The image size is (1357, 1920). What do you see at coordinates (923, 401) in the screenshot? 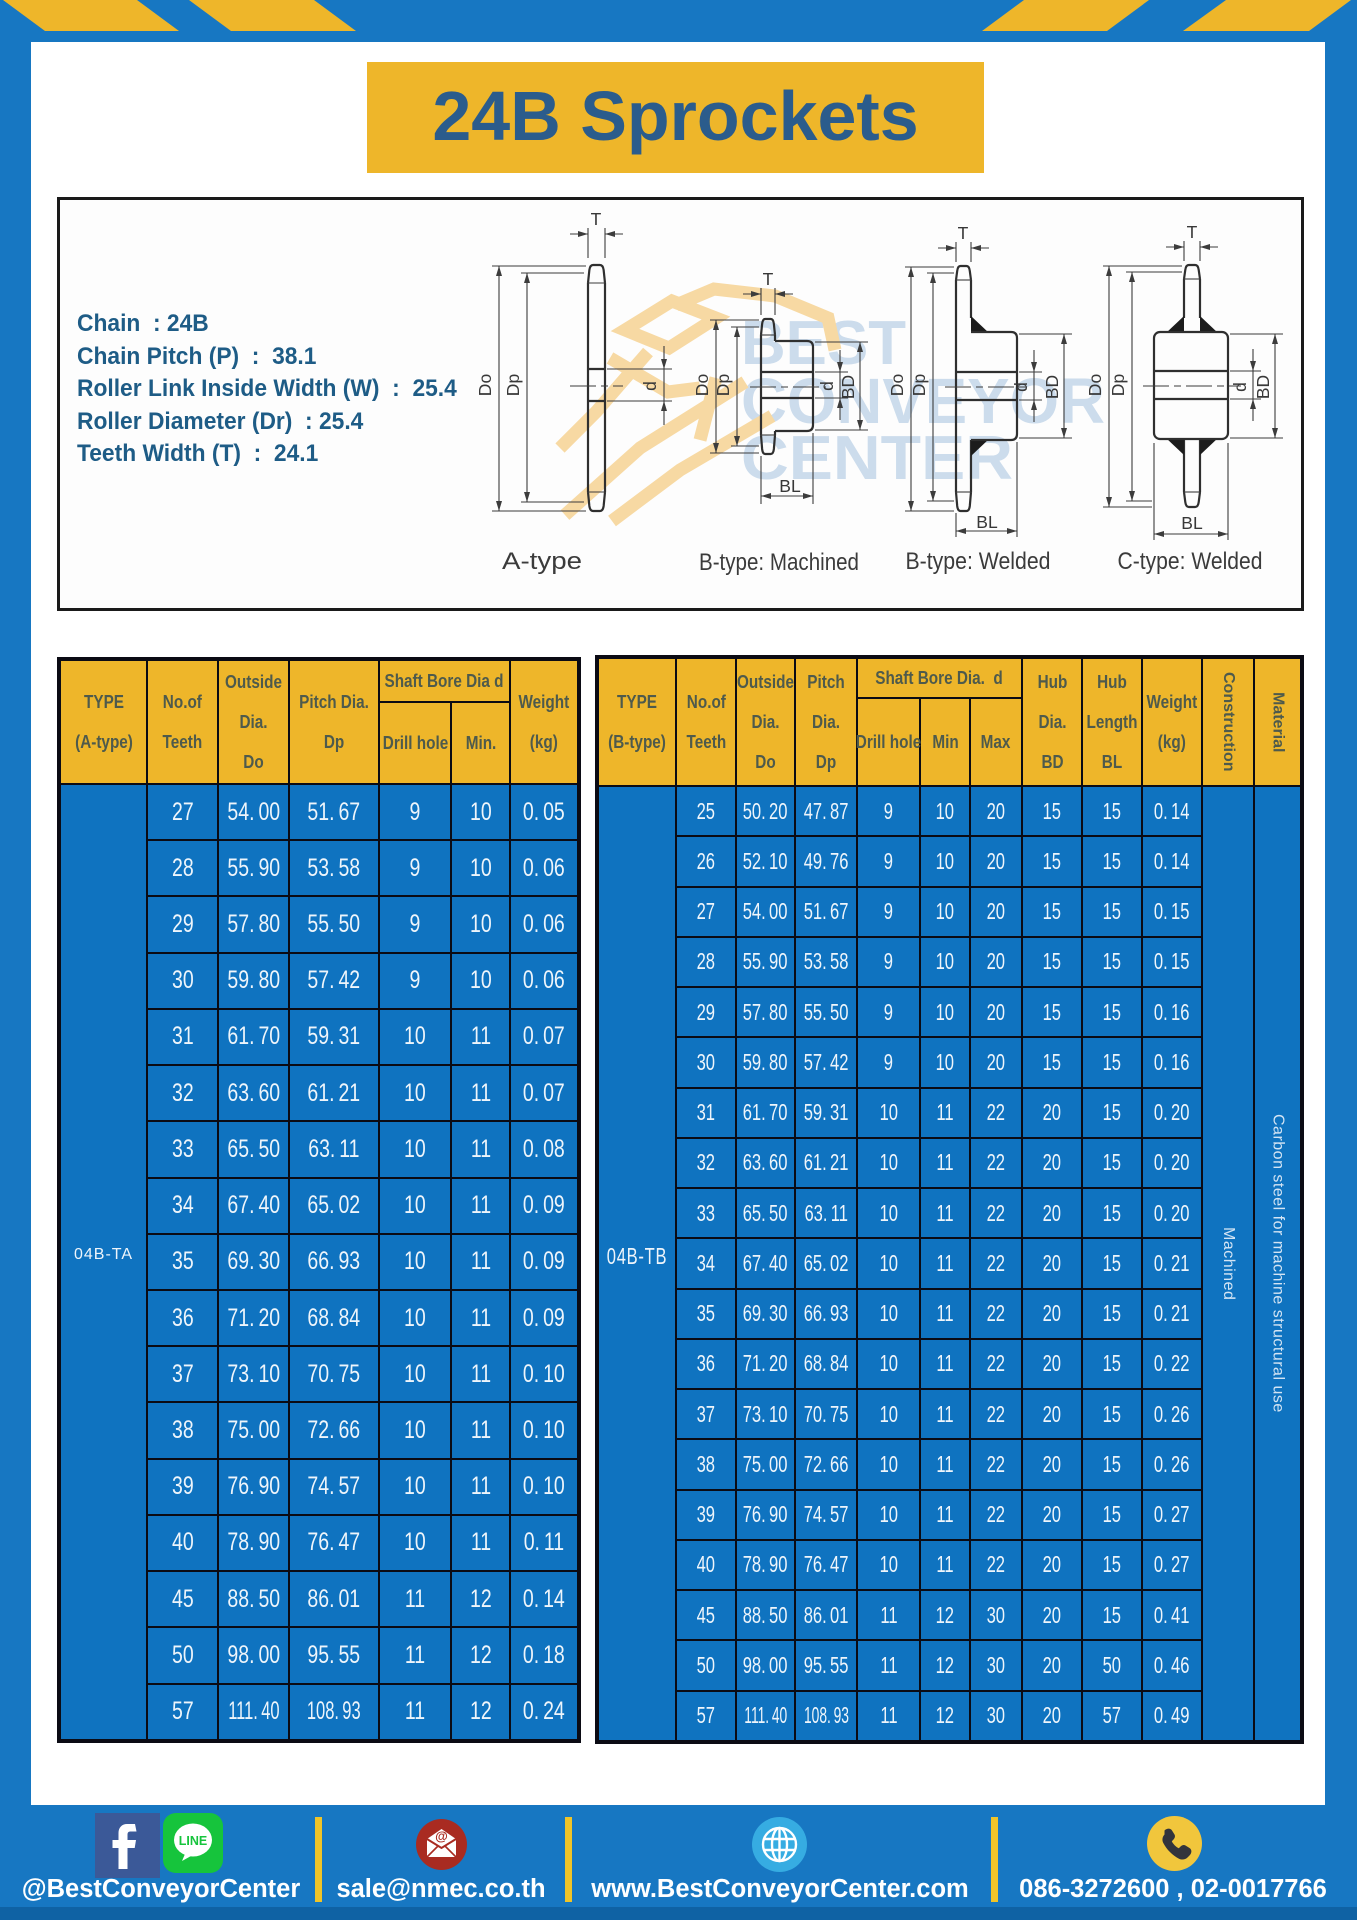
I see `svg-text: CONVEYOR` at bounding box center [923, 401].